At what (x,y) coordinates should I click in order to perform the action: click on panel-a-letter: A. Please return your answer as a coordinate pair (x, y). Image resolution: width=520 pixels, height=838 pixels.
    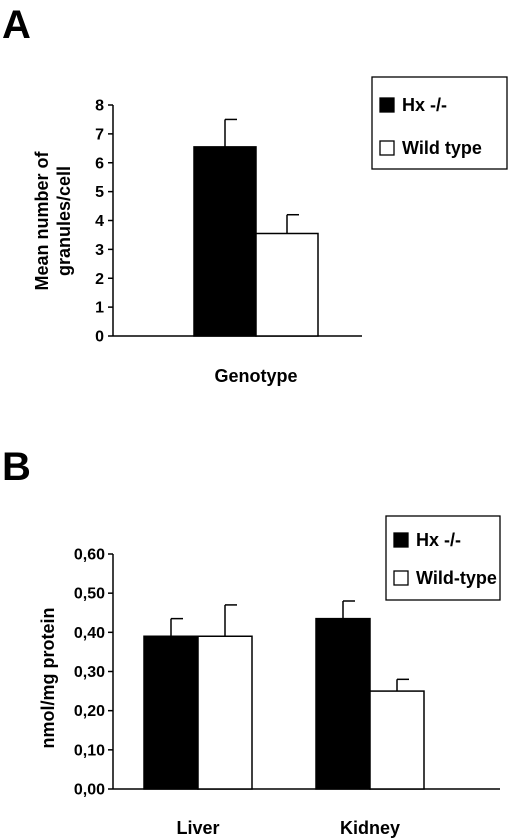
    Looking at the image, I should click on (16, 25).